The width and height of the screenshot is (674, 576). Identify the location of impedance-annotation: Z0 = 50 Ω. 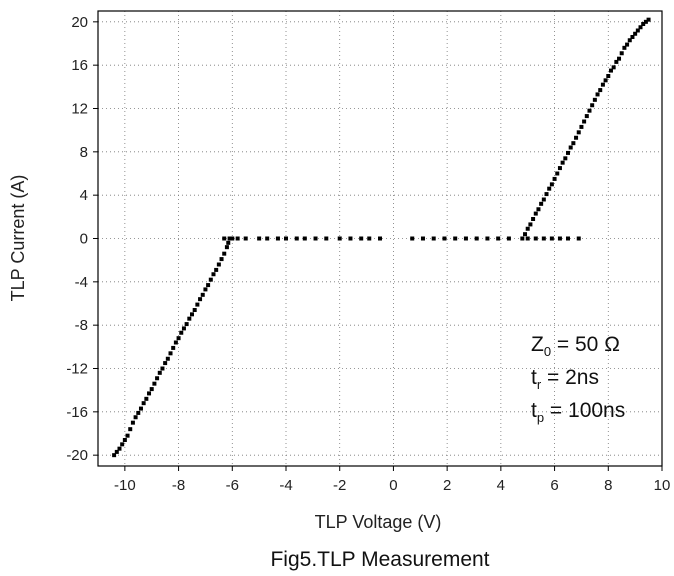
(575, 346).